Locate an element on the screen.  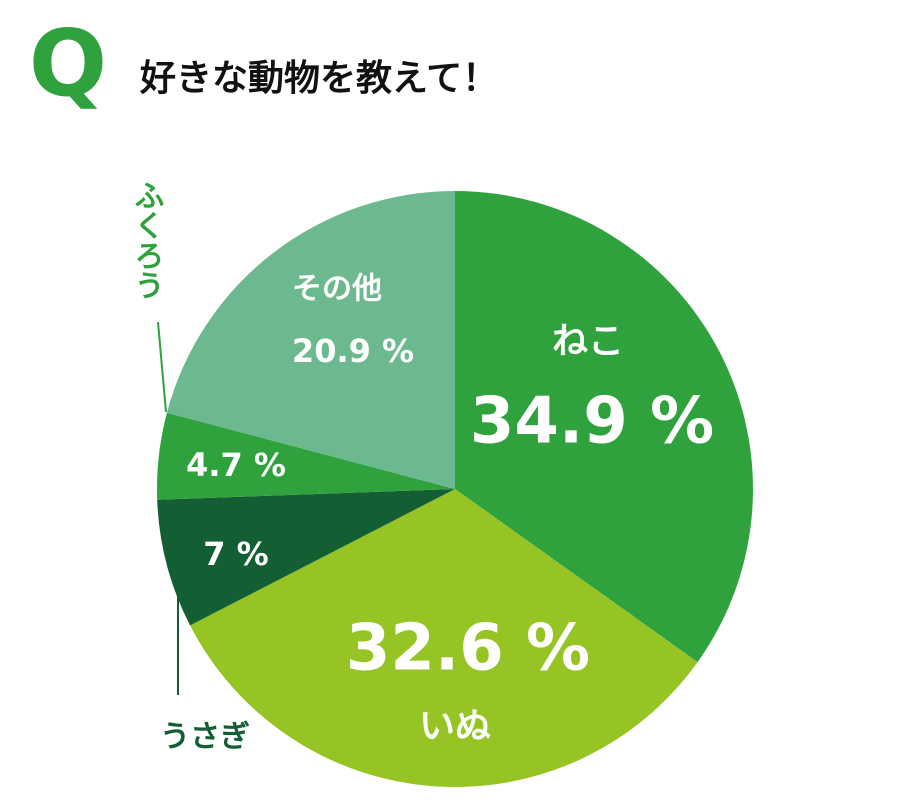
leader-line is located at coordinates (162, 367).